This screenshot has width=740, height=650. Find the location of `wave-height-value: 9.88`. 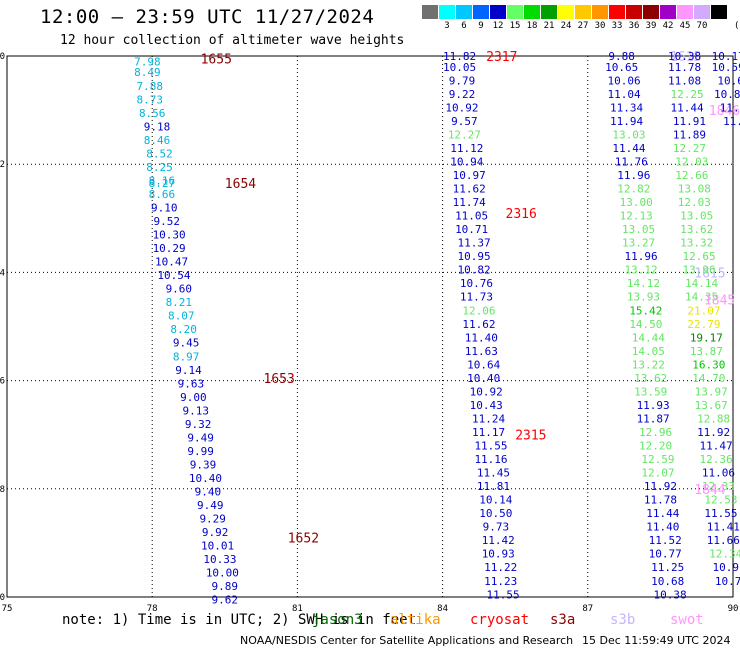

wave-height-value: 9.88 is located at coordinates (621, 56).